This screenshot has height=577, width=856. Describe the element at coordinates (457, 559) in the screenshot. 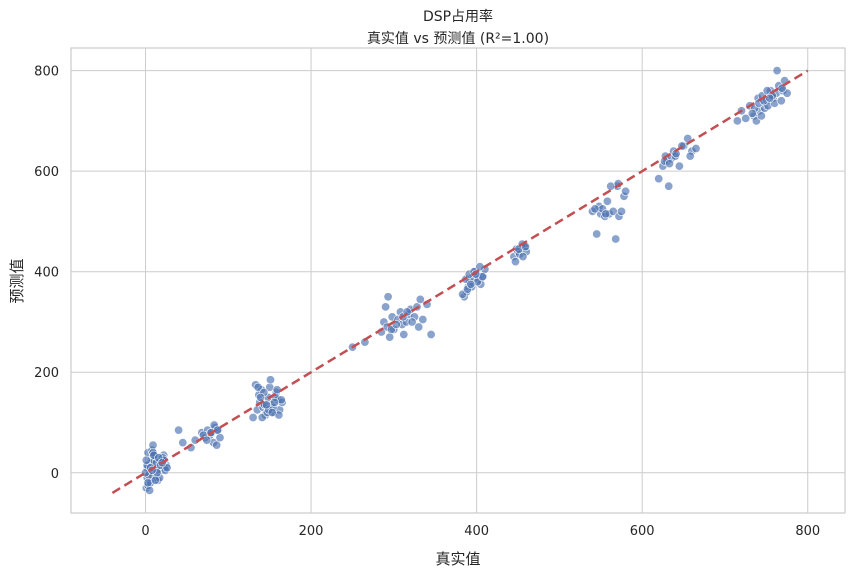

I see `x-axis-title: 真实值` at that location.